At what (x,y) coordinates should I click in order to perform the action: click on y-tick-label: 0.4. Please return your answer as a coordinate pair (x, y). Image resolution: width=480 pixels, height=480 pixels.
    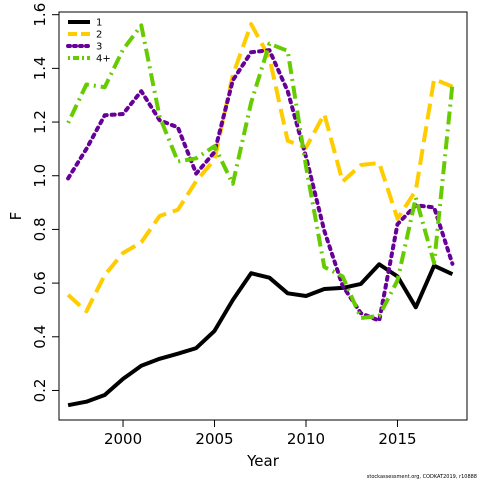
    Looking at the image, I should click on (40, 337).